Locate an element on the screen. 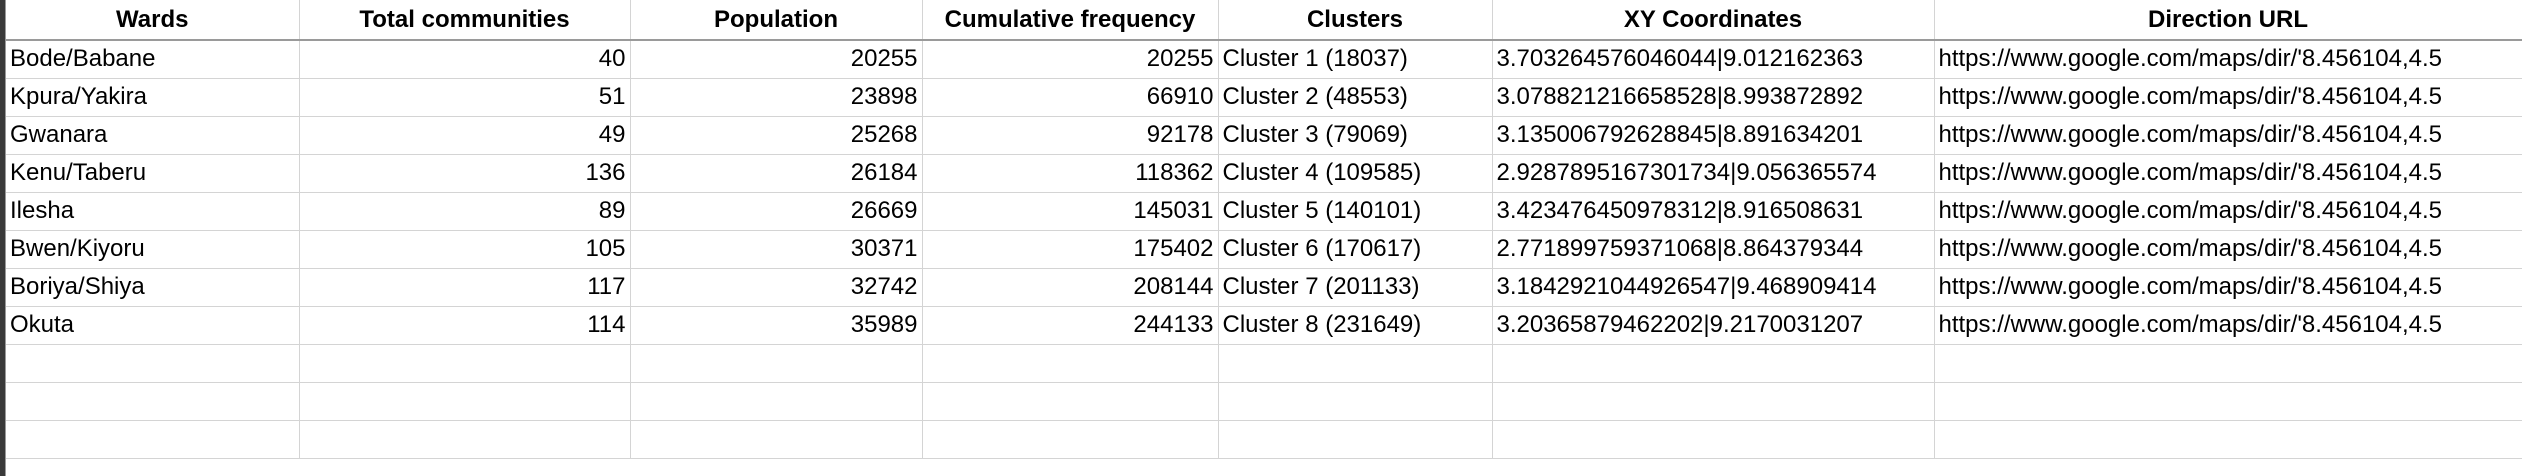 Image resolution: width=2522 pixels, height=476 pixels. cell-ward: Bwen/Kiyoru is located at coordinates (153, 249).